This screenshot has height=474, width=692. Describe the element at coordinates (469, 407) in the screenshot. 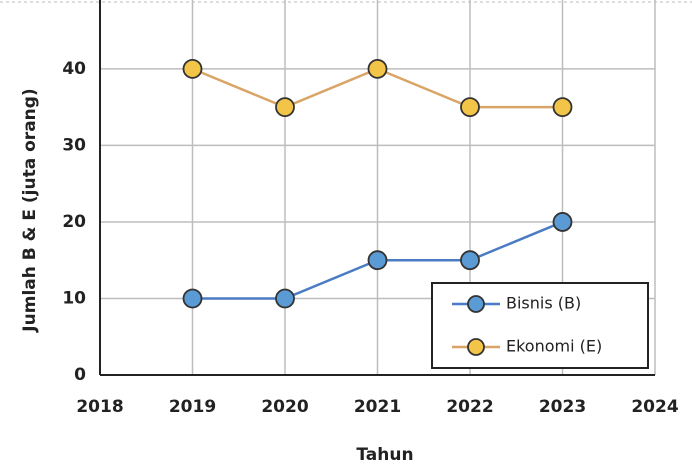

I see `x-tick-label: 2022` at that location.